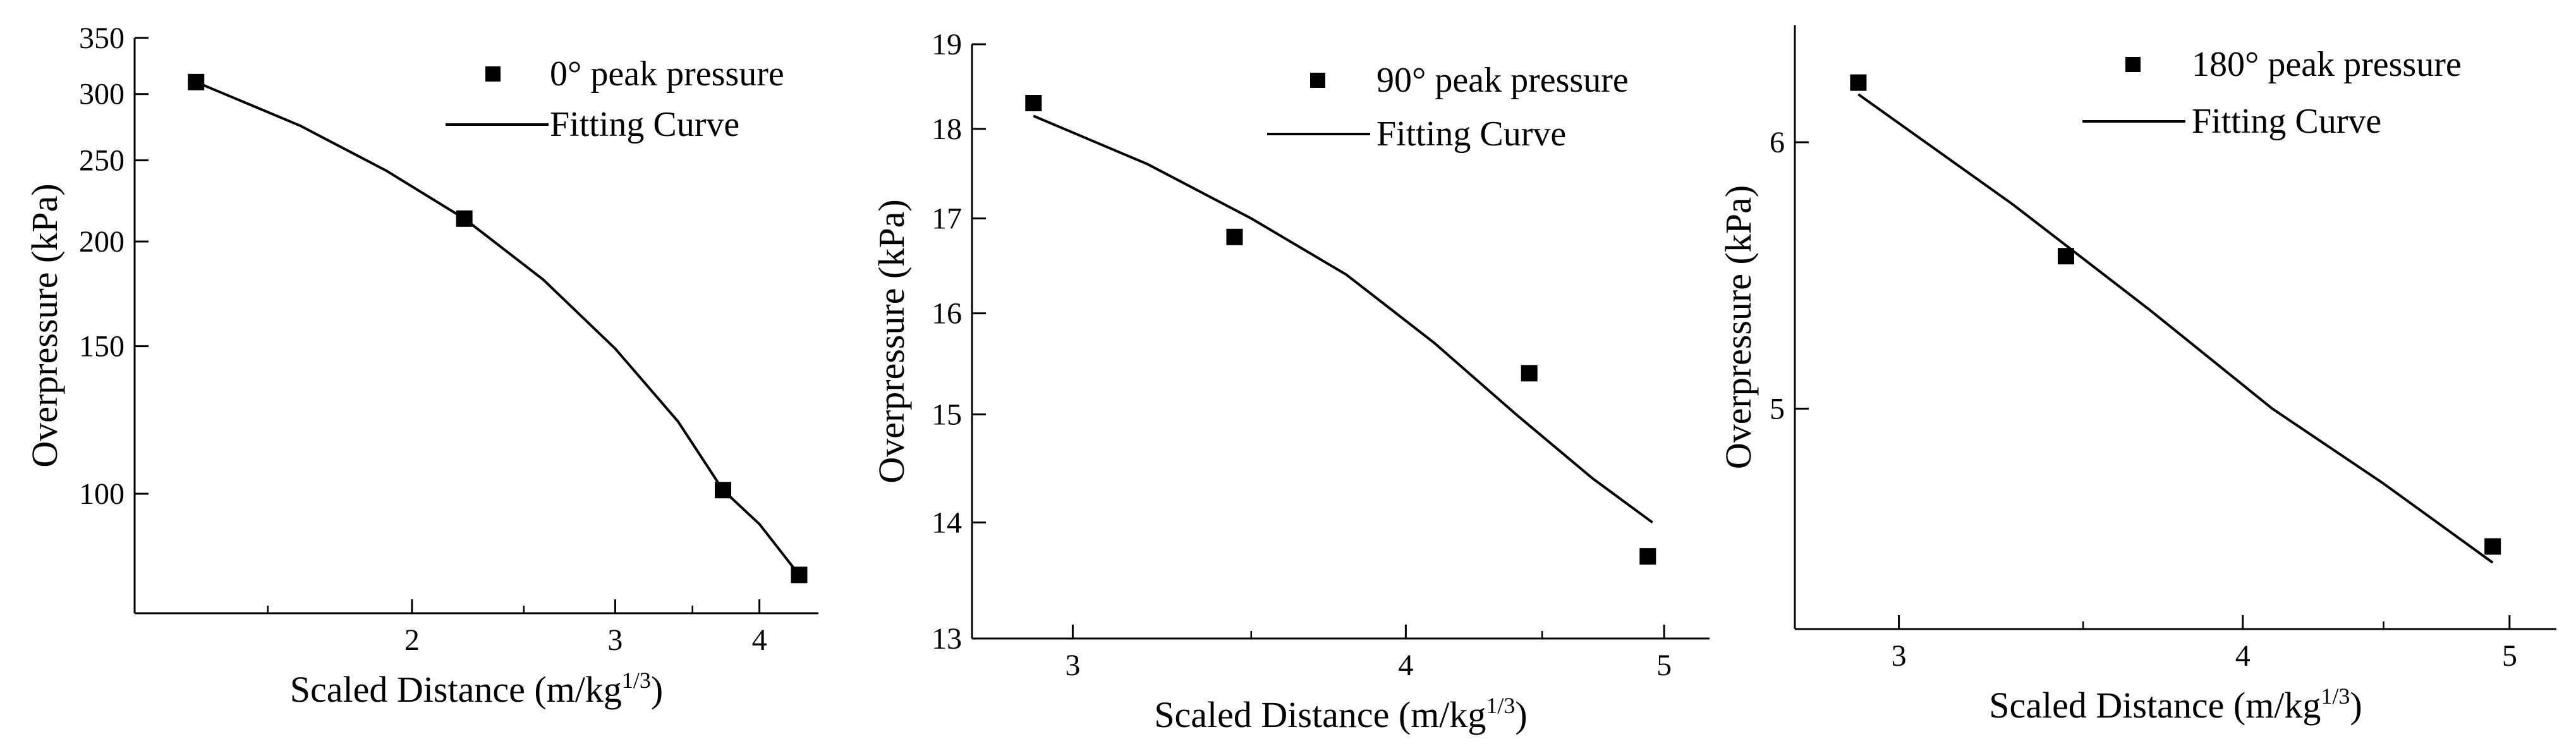 The image size is (2576, 746). I want to click on y-tick-label: 16, so click(947, 314).